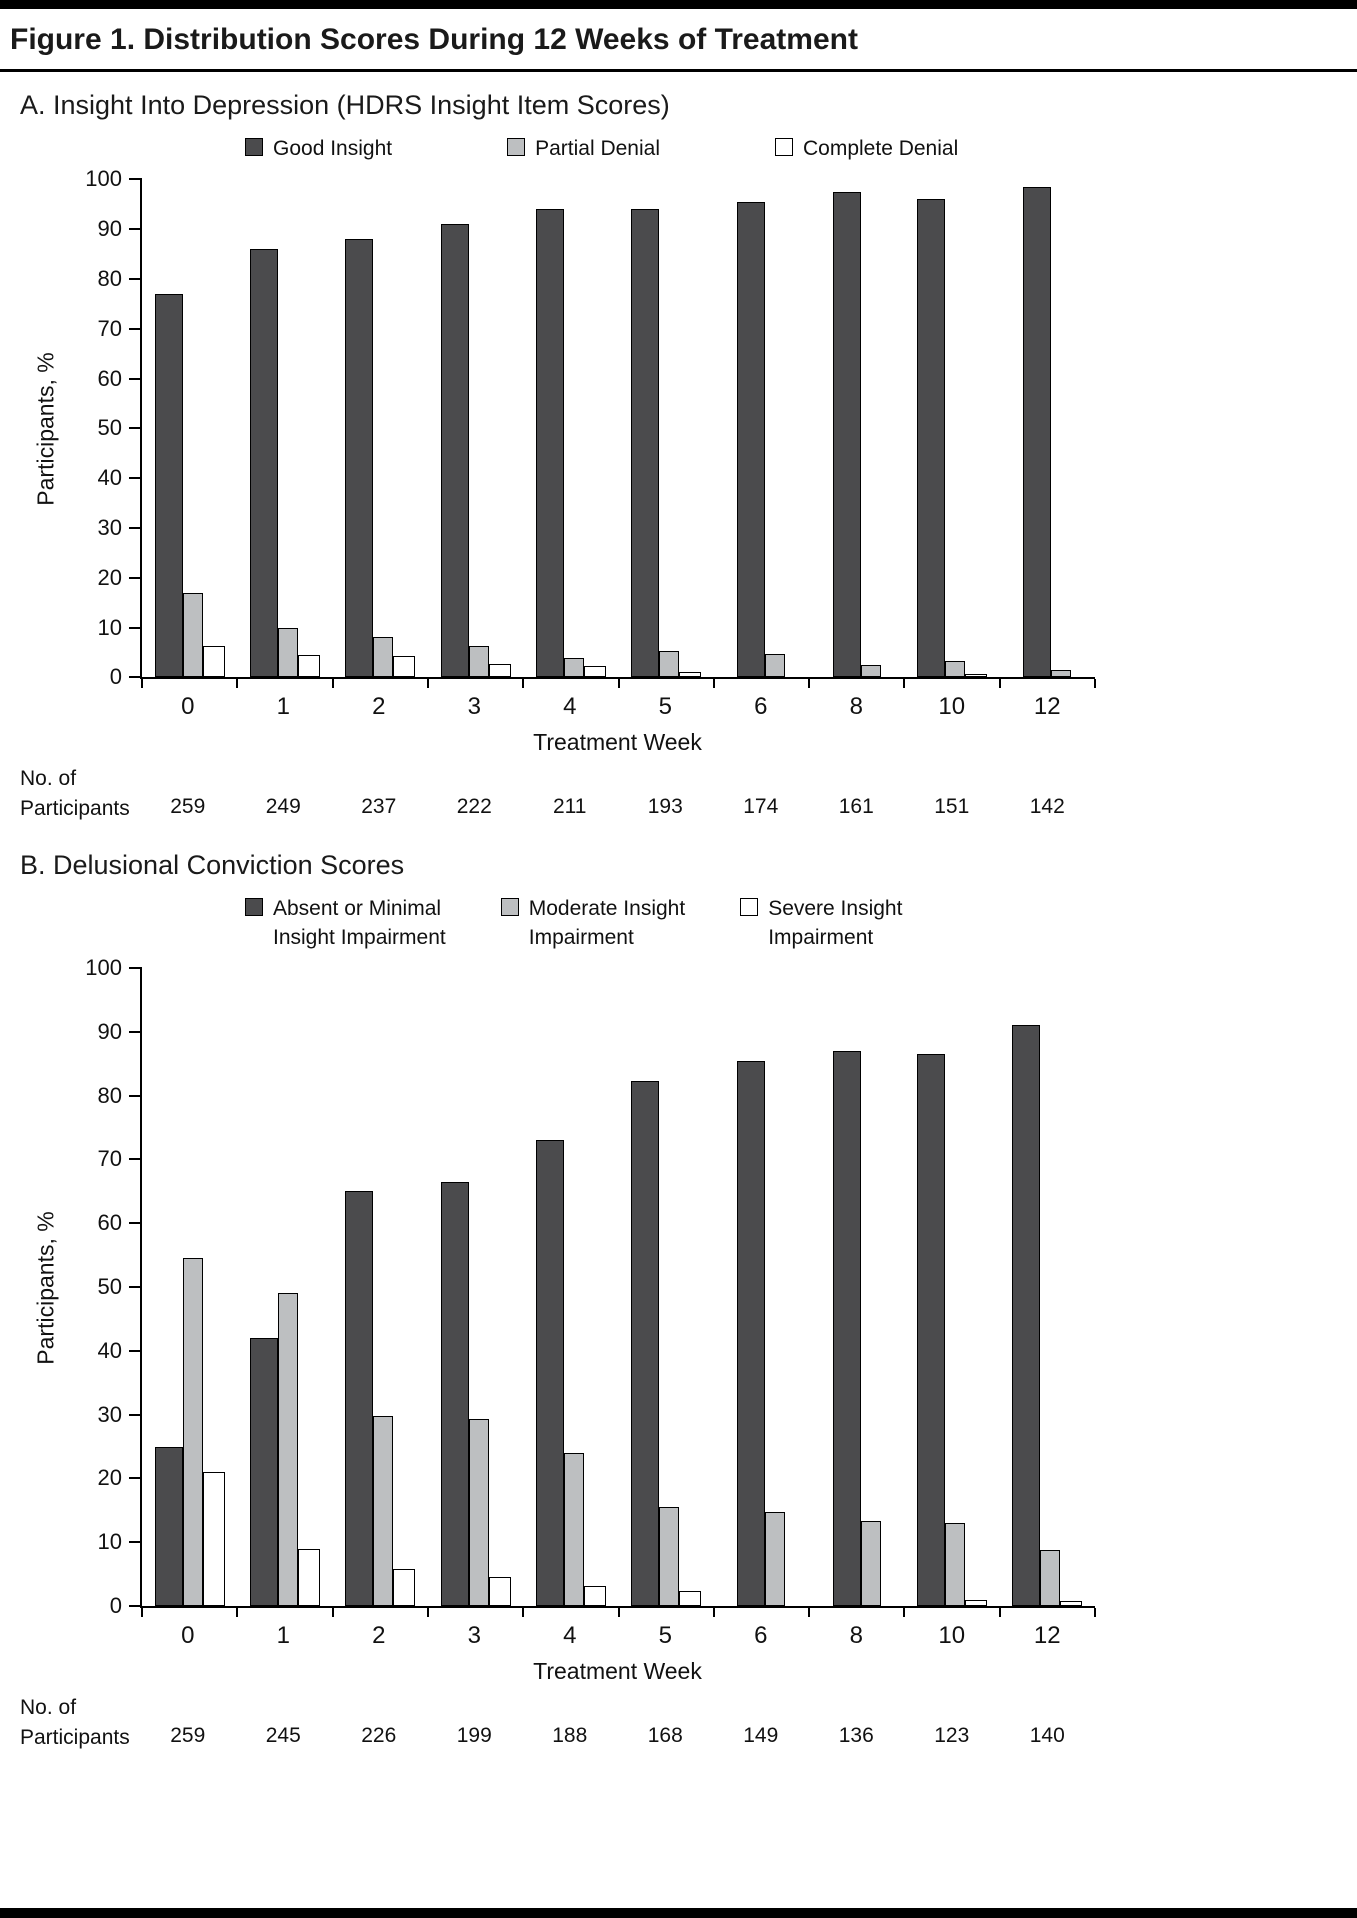 Image resolution: width=1357 pixels, height=1918 pixels. I want to click on legend-item-complete-denial: Complete Denial, so click(866, 149).